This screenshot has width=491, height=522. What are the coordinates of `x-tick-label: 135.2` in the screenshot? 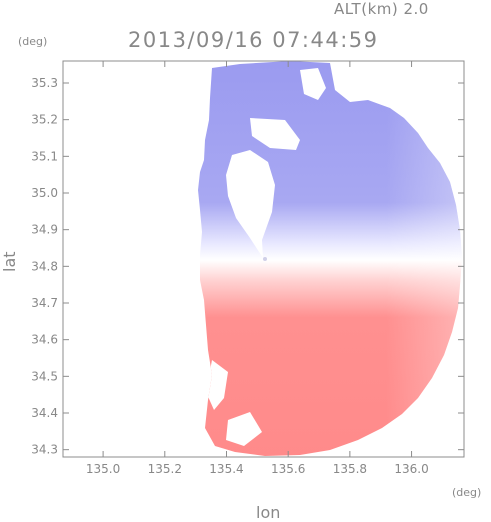 It's located at (165, 469).